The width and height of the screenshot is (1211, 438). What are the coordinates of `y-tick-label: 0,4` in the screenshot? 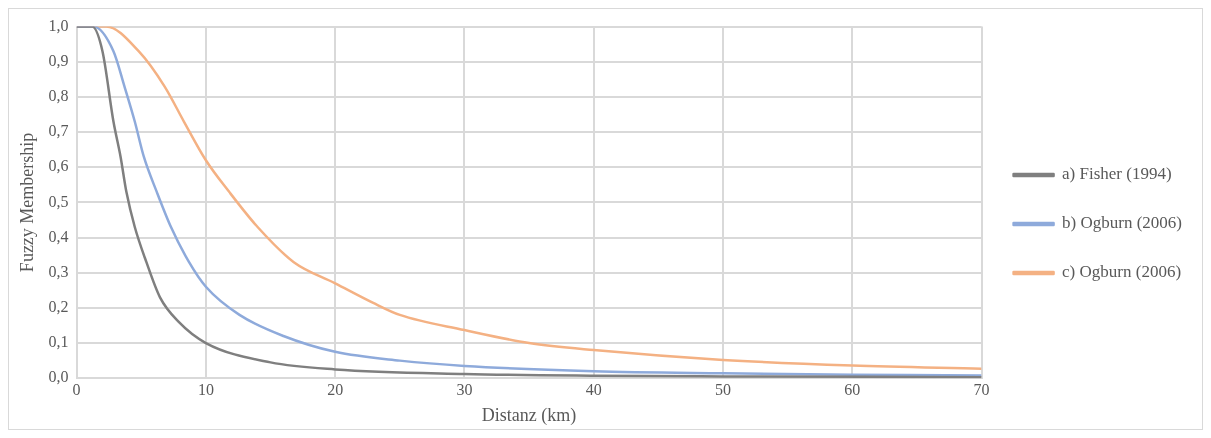 It's located at (58, 236).